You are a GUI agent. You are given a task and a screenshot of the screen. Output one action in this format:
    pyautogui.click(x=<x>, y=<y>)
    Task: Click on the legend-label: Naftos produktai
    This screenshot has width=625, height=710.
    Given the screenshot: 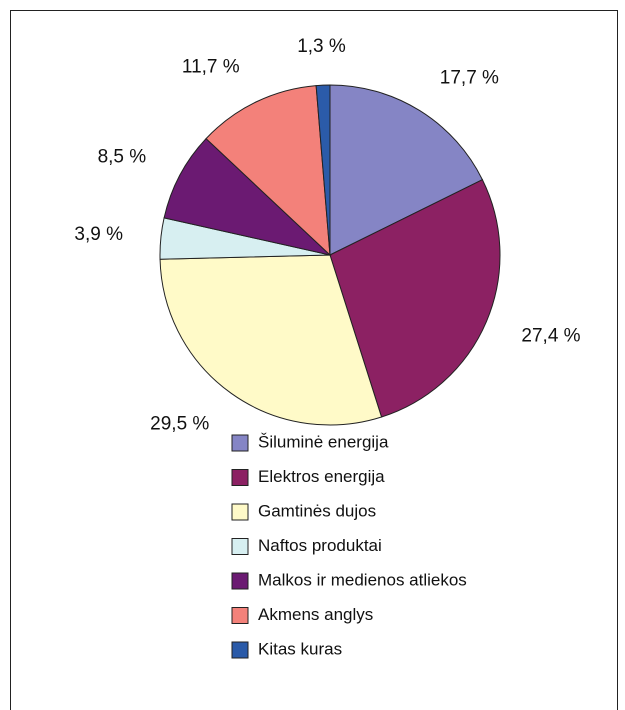 What is the action you would take?
    pyautogui.click(x=320, y=545)
    